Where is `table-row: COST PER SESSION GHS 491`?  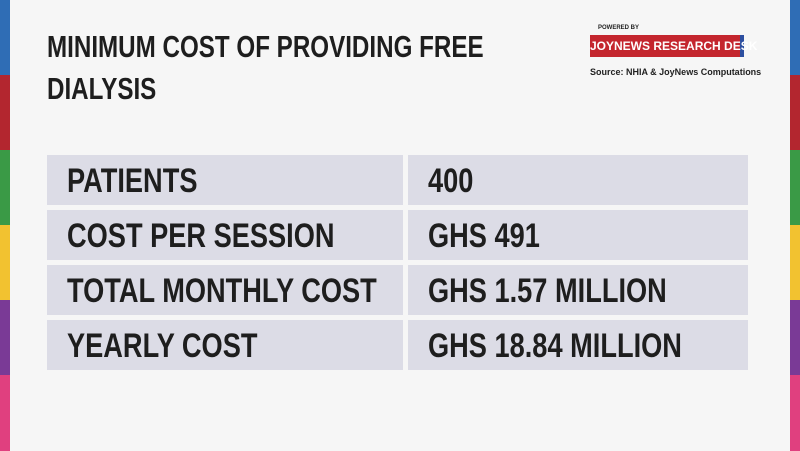
table-row: COST PER SESSION GHS 491 is located at coordinates (397, 235).